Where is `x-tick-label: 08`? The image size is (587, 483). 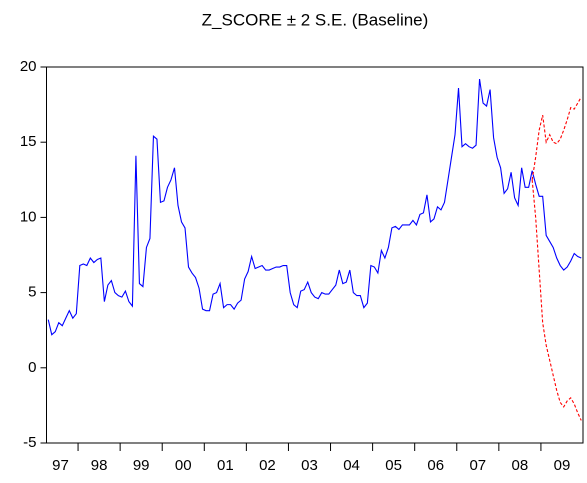
x-tick-label: 08 is located at coordinates (520, 465).